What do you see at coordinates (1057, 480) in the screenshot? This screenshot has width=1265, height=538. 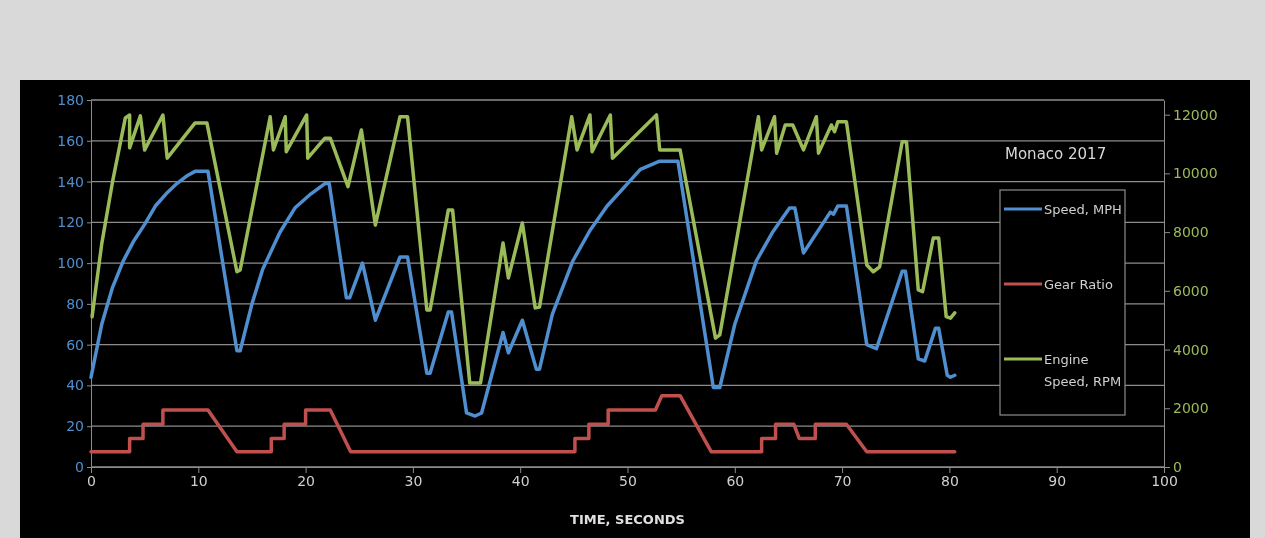 I see `x-tick-label: 90` at bounding box center [1057, 480].